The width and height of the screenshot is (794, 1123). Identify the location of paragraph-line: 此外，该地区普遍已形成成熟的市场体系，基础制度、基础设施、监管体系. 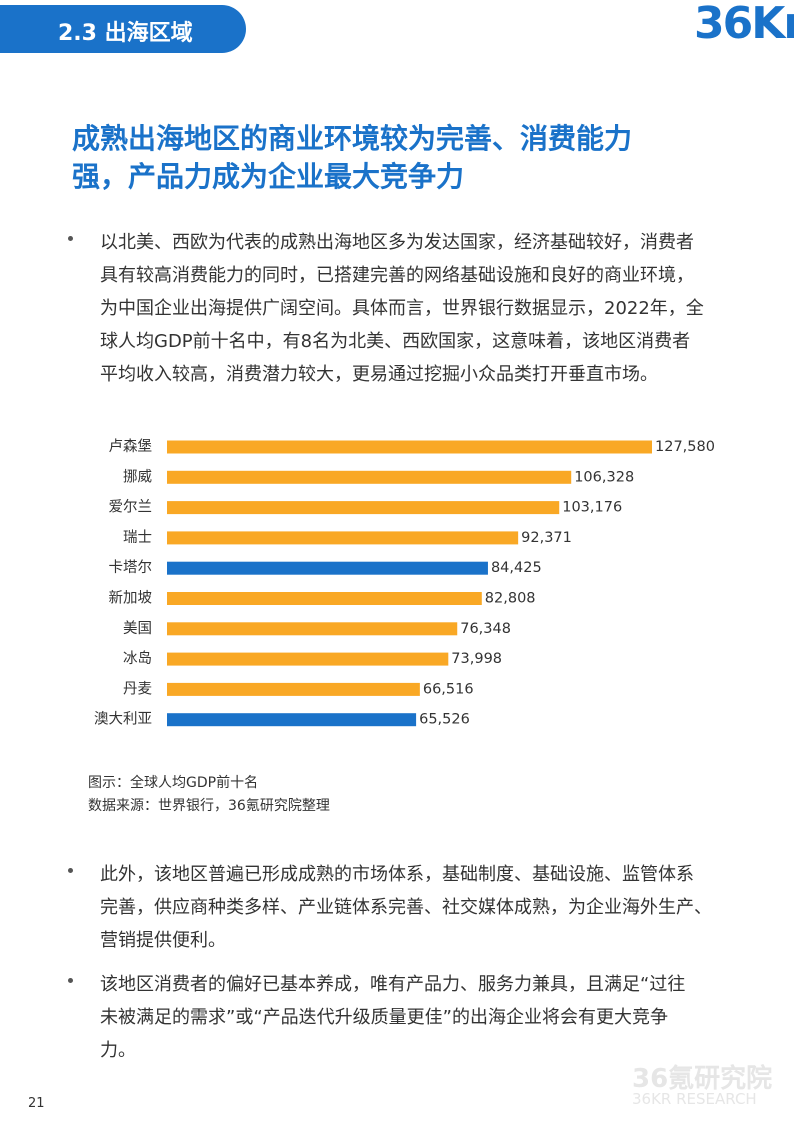
(397, 874).